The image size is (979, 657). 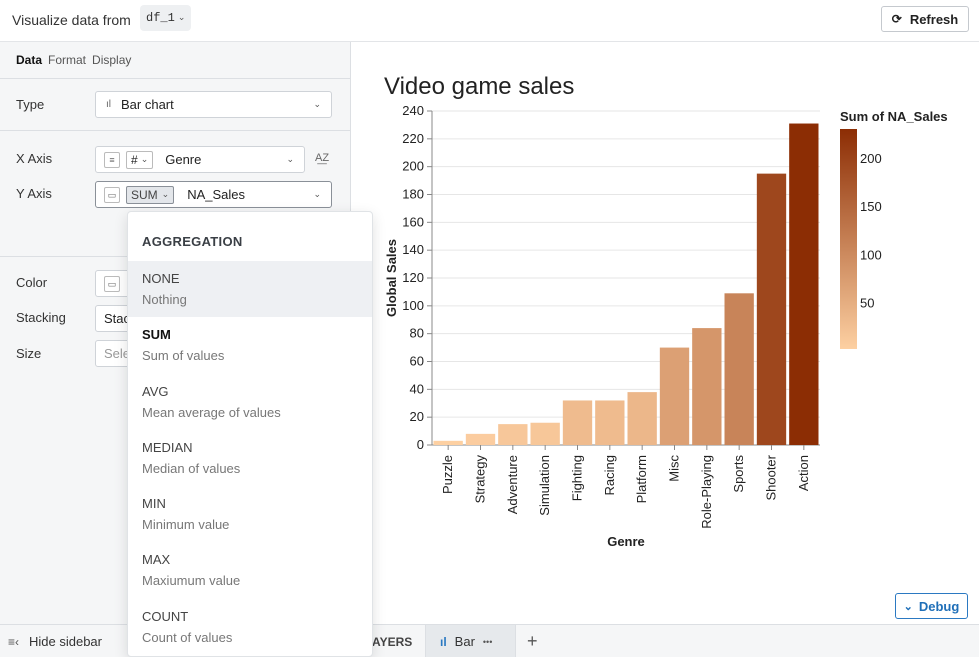 I want to click on bar-action, so click(x=804, y=284).